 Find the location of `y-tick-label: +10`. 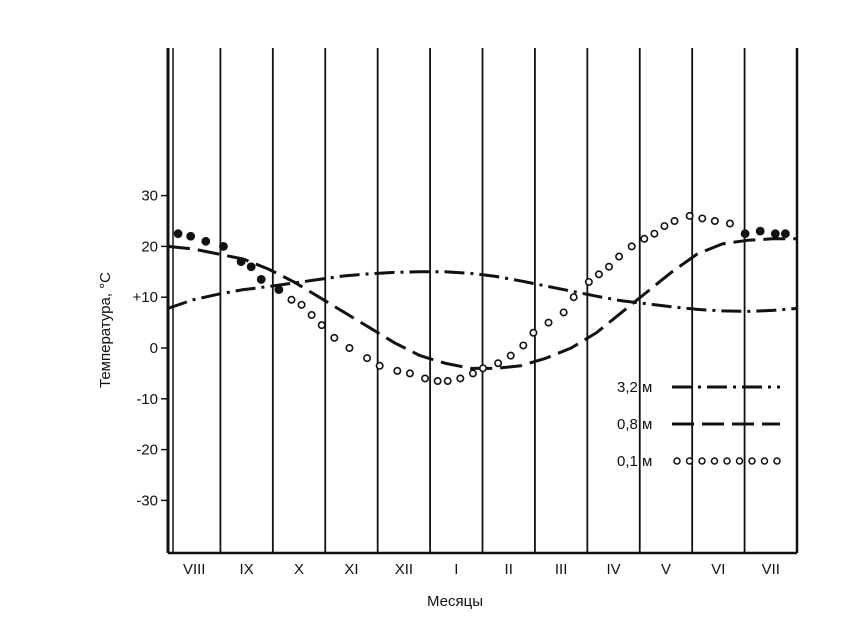

y-tick-label: +10 is located at coordinates (145, 297).